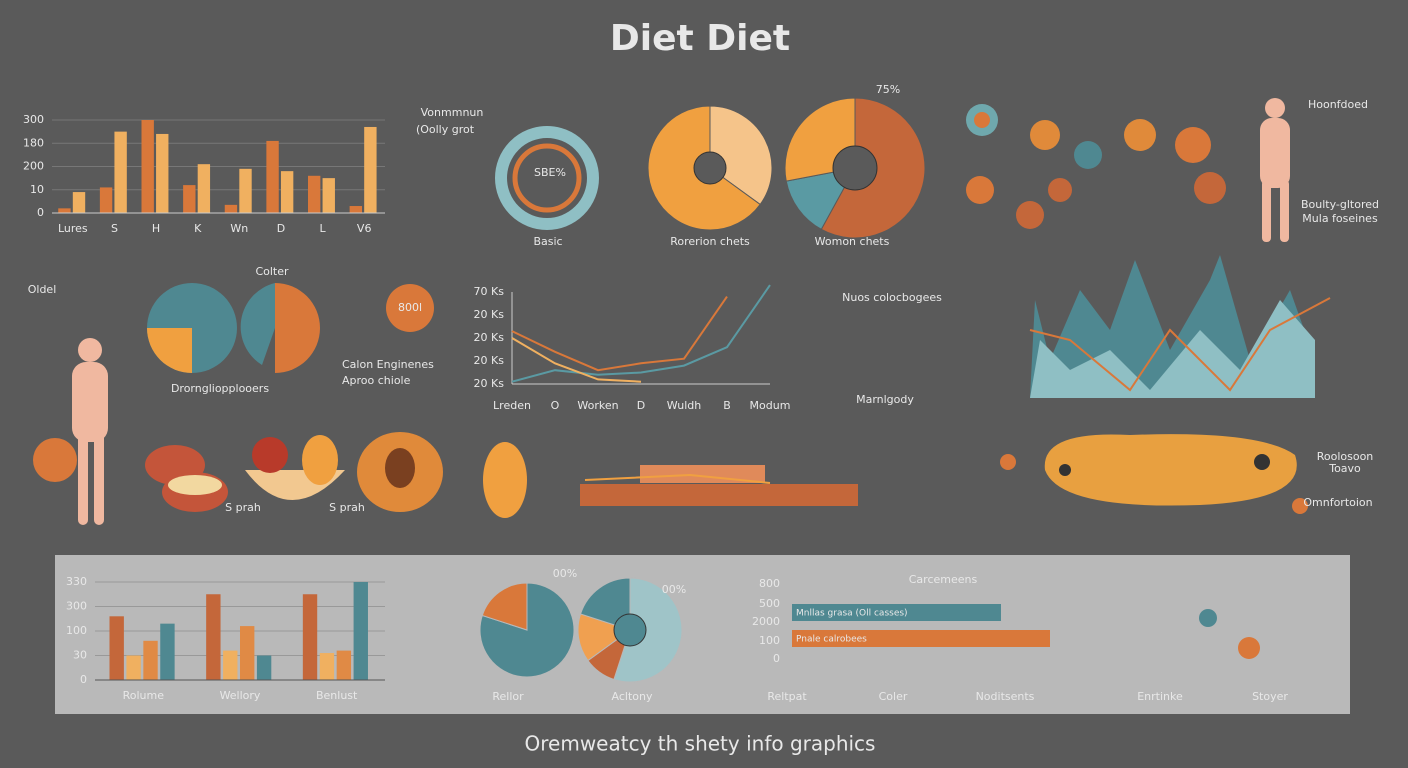 This screenshot has width=1408, height=768. I want to click on x-tick-label: Benlust, so click(337, 695).